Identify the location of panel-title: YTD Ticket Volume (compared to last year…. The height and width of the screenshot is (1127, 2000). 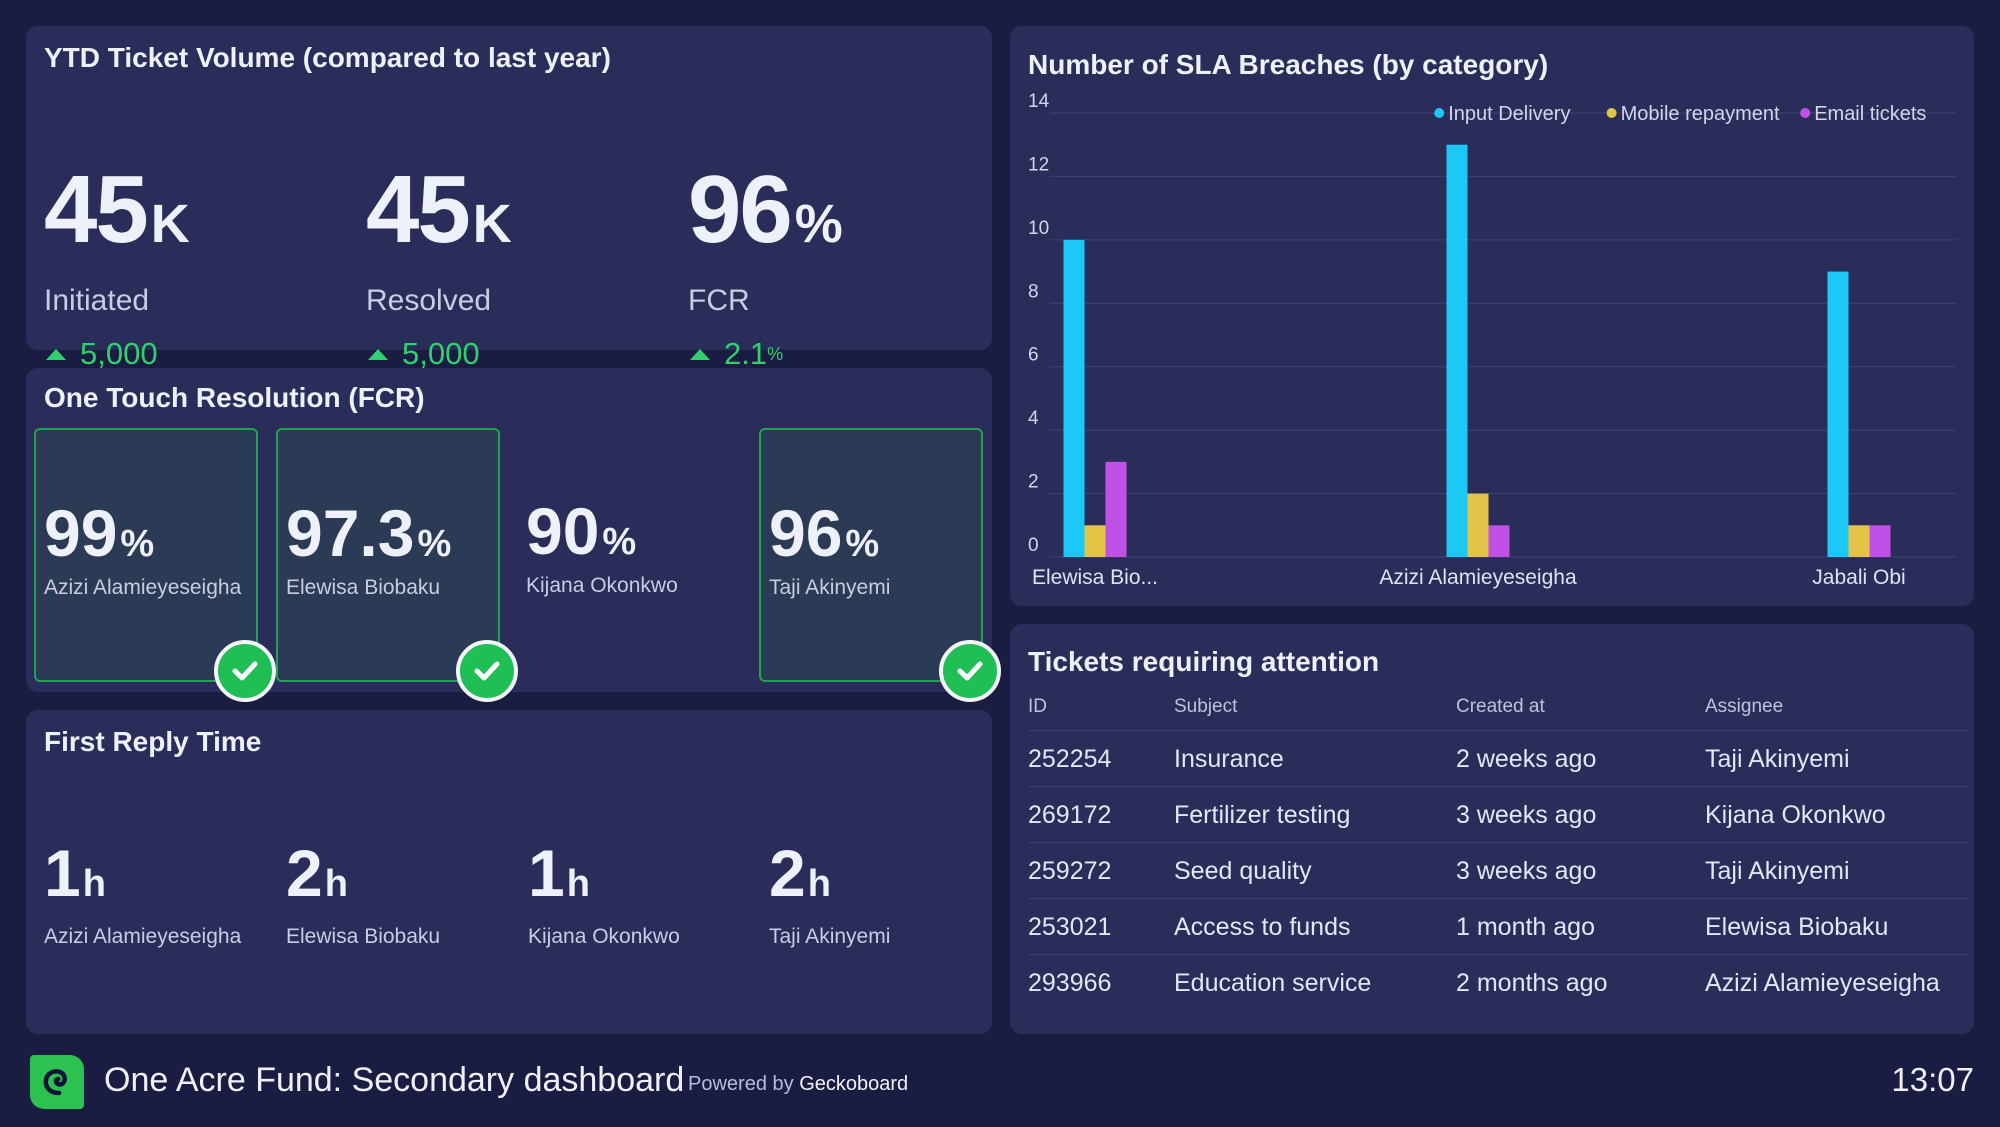
(327, 57).